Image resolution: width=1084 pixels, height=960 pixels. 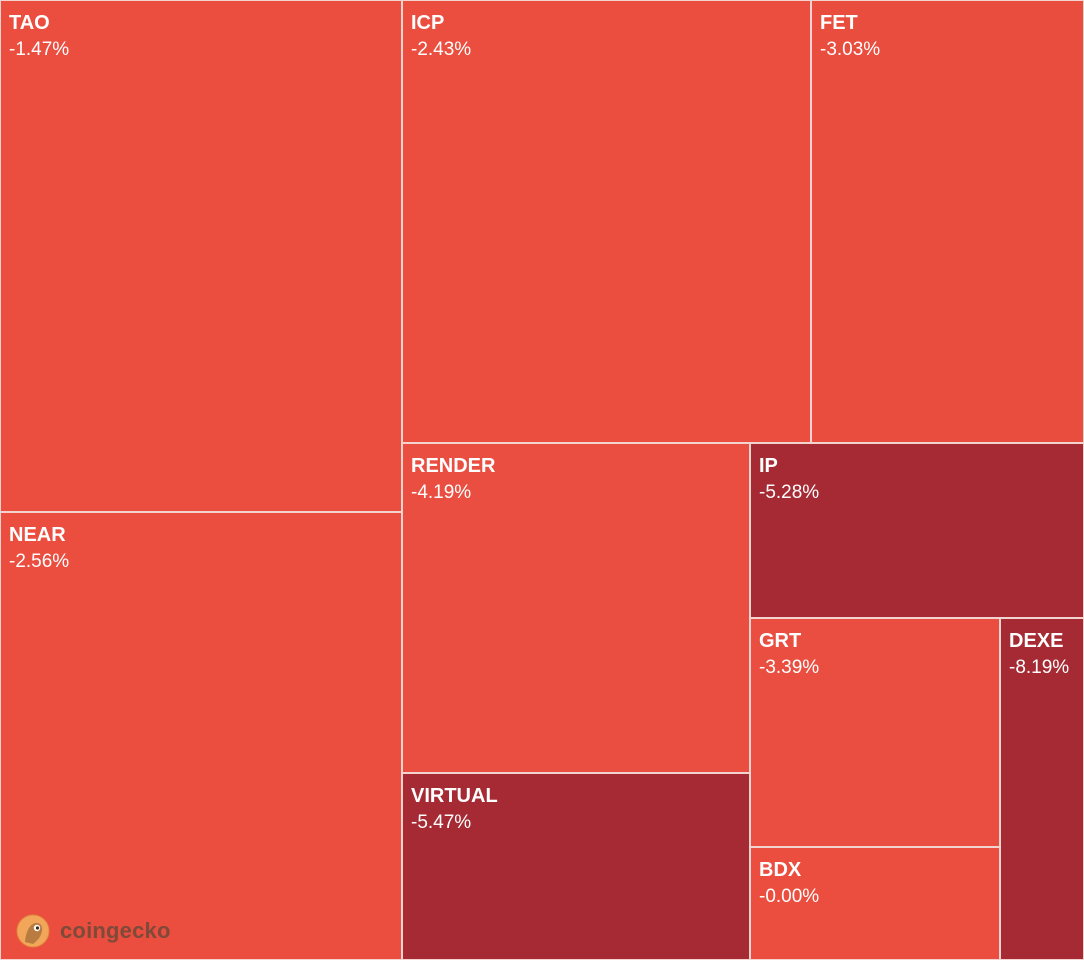 What do you see at coordinates (576, 866) in the screenshot?
I see `treemap-tile-virtual: VIRTUAL -5.47%` at bounding box center [576, 866].